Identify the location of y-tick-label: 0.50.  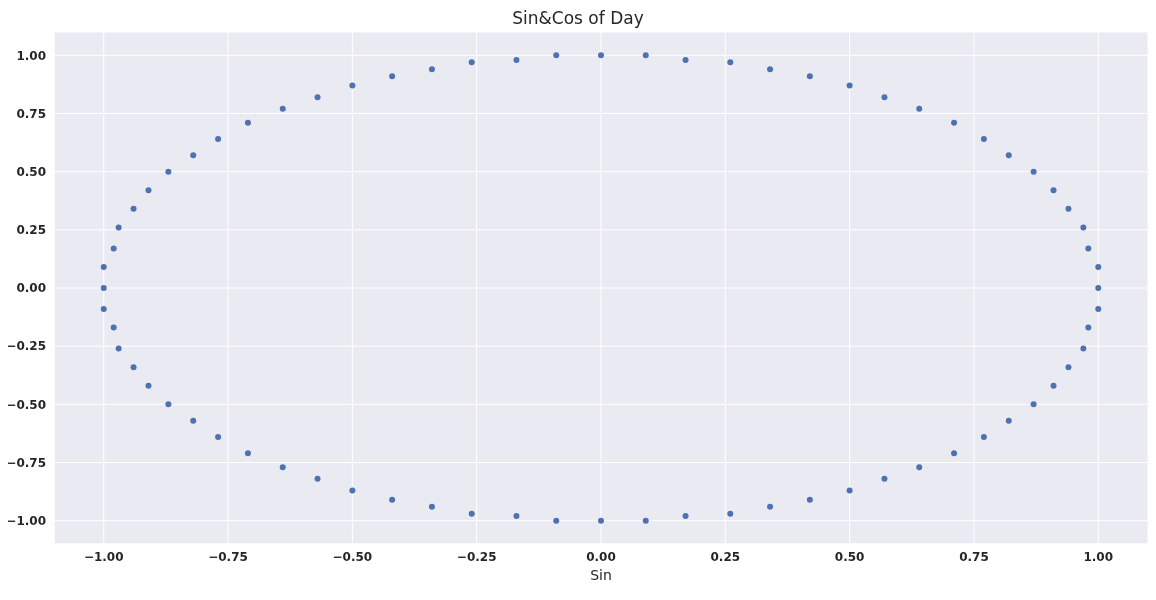
(31, 171).